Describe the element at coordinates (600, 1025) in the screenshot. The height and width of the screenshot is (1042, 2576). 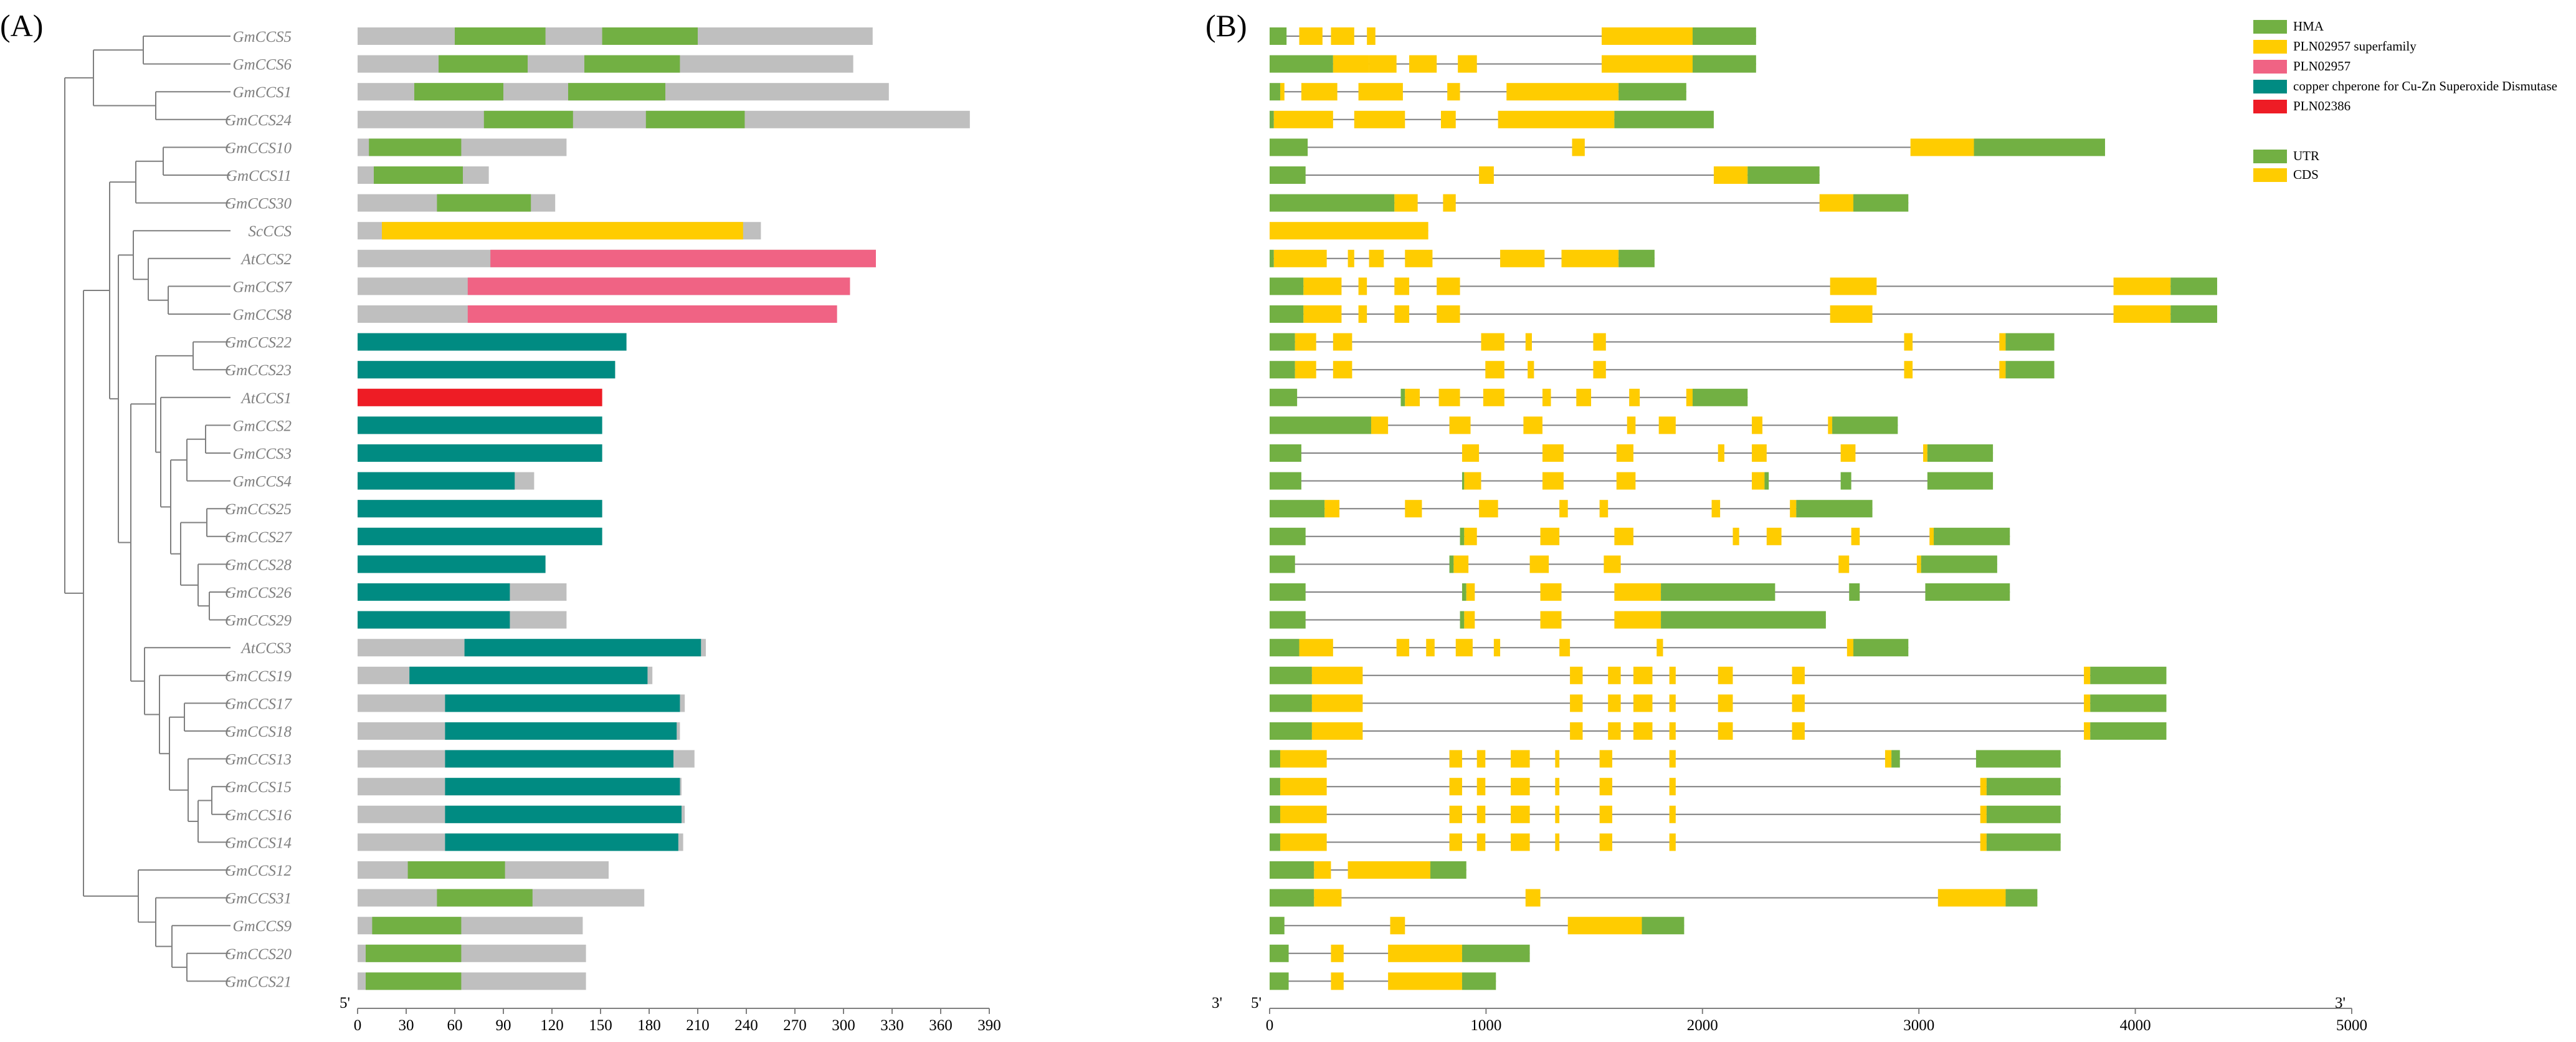
I see `axis-tick-label: 150` at that location.